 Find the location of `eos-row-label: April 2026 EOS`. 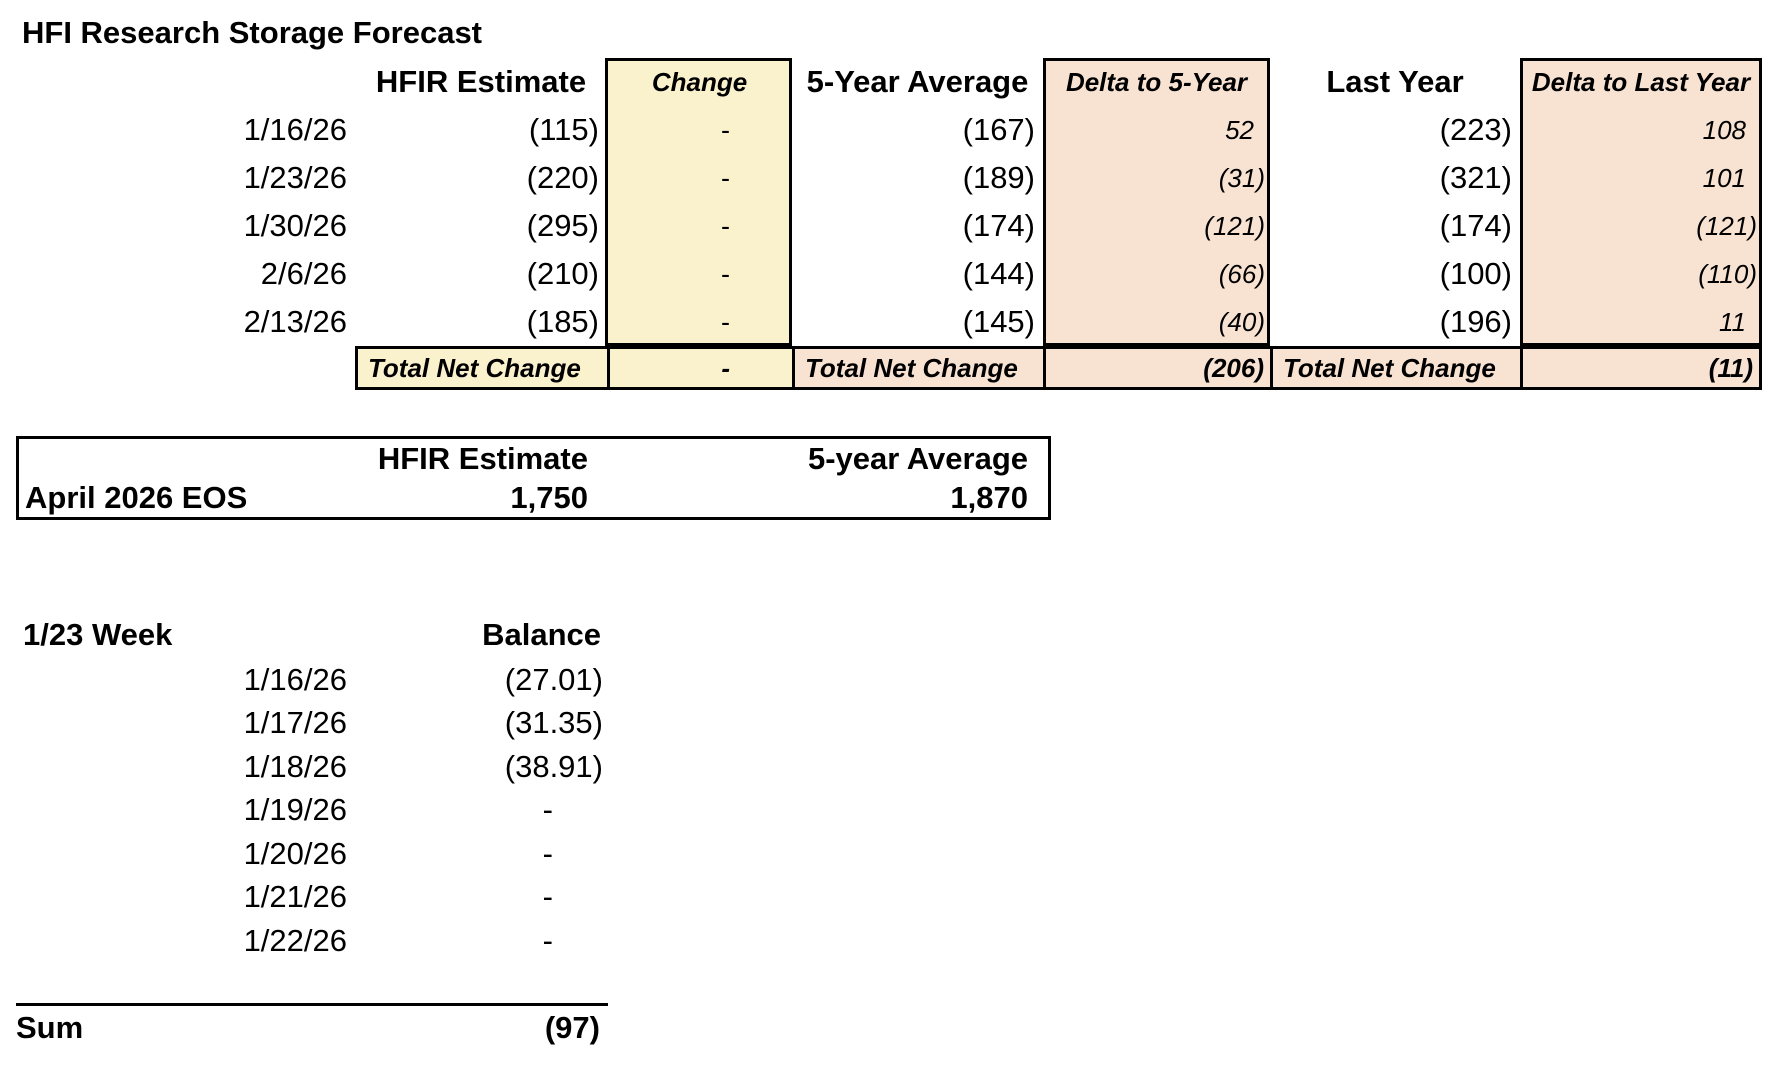

eos-row-label: April 2026 EOS is located at coordinates (136, 497).